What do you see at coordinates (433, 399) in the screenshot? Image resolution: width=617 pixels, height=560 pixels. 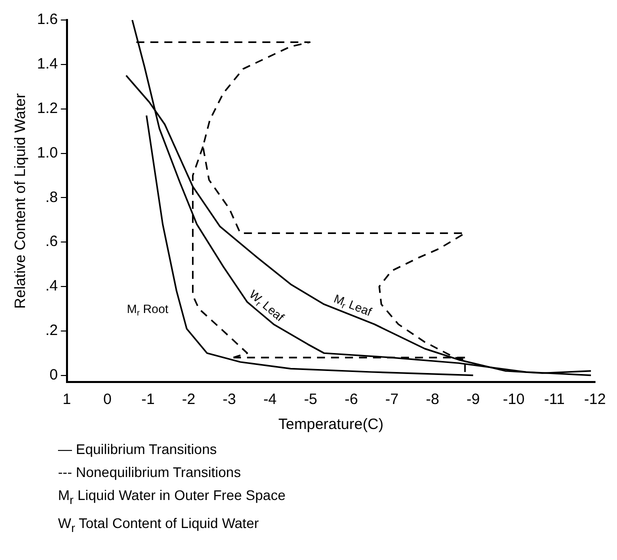 I see `x-tick-label: -8` at bounding box center [433, 399].